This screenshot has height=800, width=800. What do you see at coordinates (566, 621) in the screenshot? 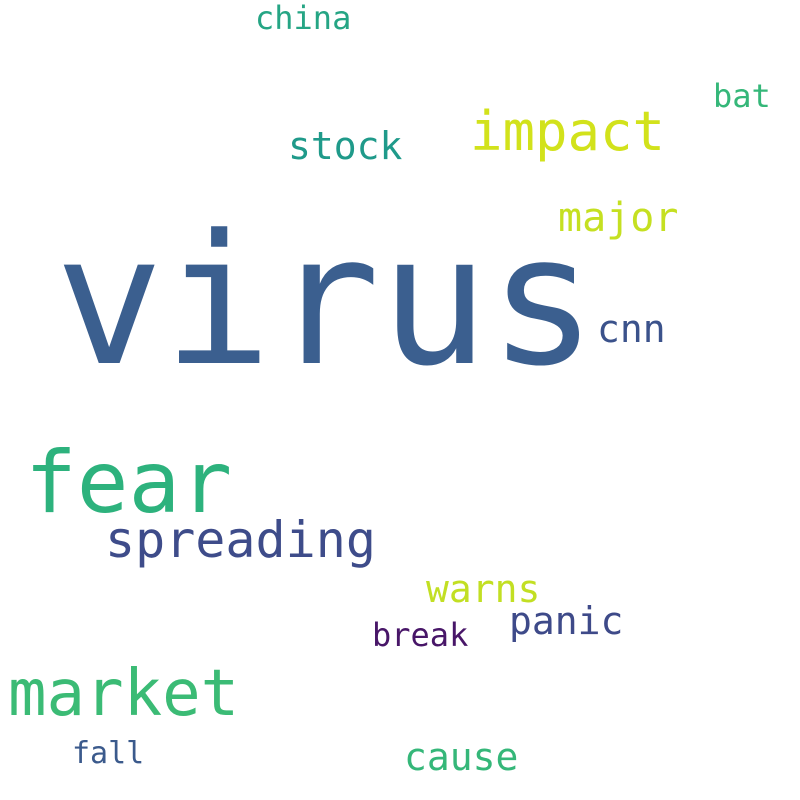
I see `word-panic: panic` at bounding box center [566, 621].